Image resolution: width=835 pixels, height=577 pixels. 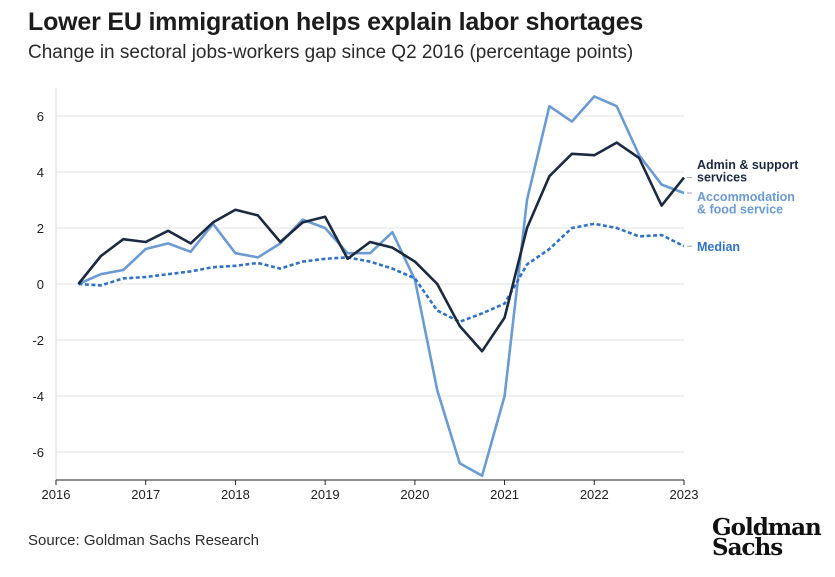 What do you see at coordinates (145, 494) in the screenshot?
I see `x-tick-label: 2017` at bounding box center [145, 494].